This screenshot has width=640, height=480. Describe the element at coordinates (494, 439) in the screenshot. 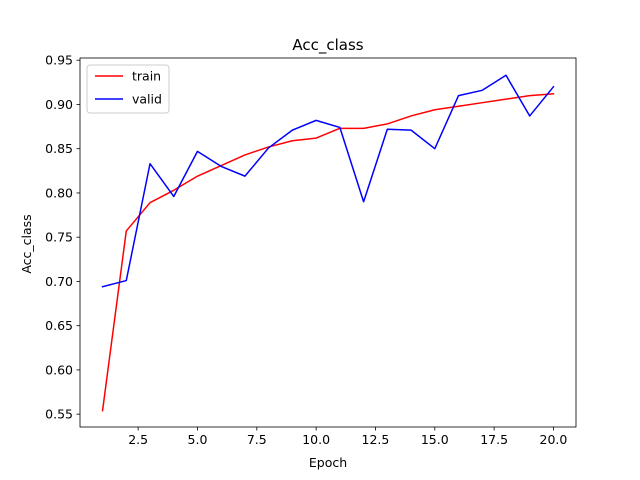

I see `x-tick-label: 17.5` at that location.